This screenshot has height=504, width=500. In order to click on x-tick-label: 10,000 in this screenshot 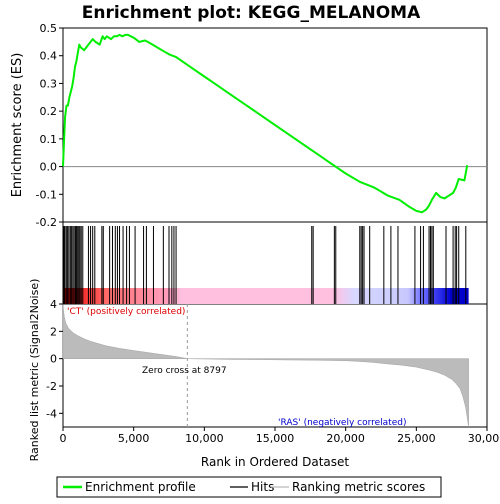, I will do `click(204, 438)`.